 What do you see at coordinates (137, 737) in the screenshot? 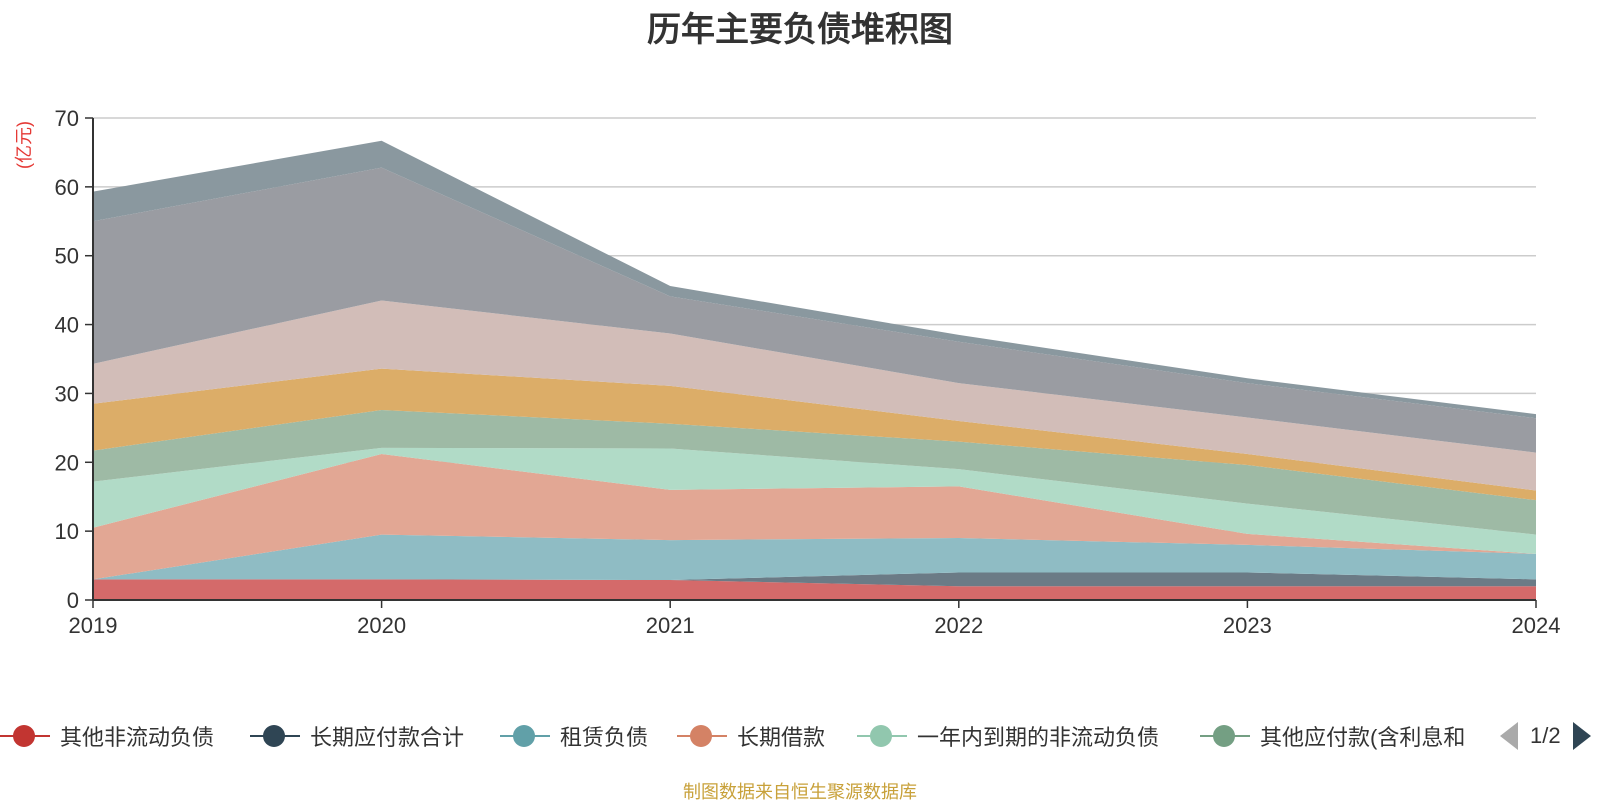
I see `legend-label: 其他非流动负债` at bounding box center [137, 737].